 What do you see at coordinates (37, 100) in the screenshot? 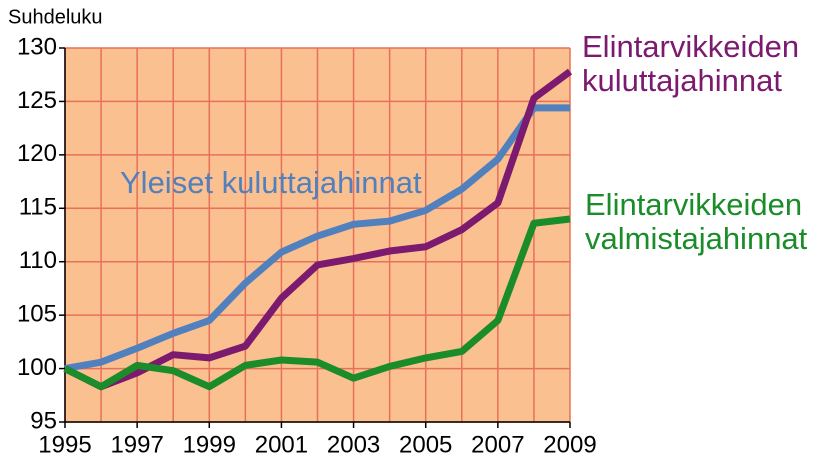
I see `y-tick-label: 125` at bounding box center [37, 100].